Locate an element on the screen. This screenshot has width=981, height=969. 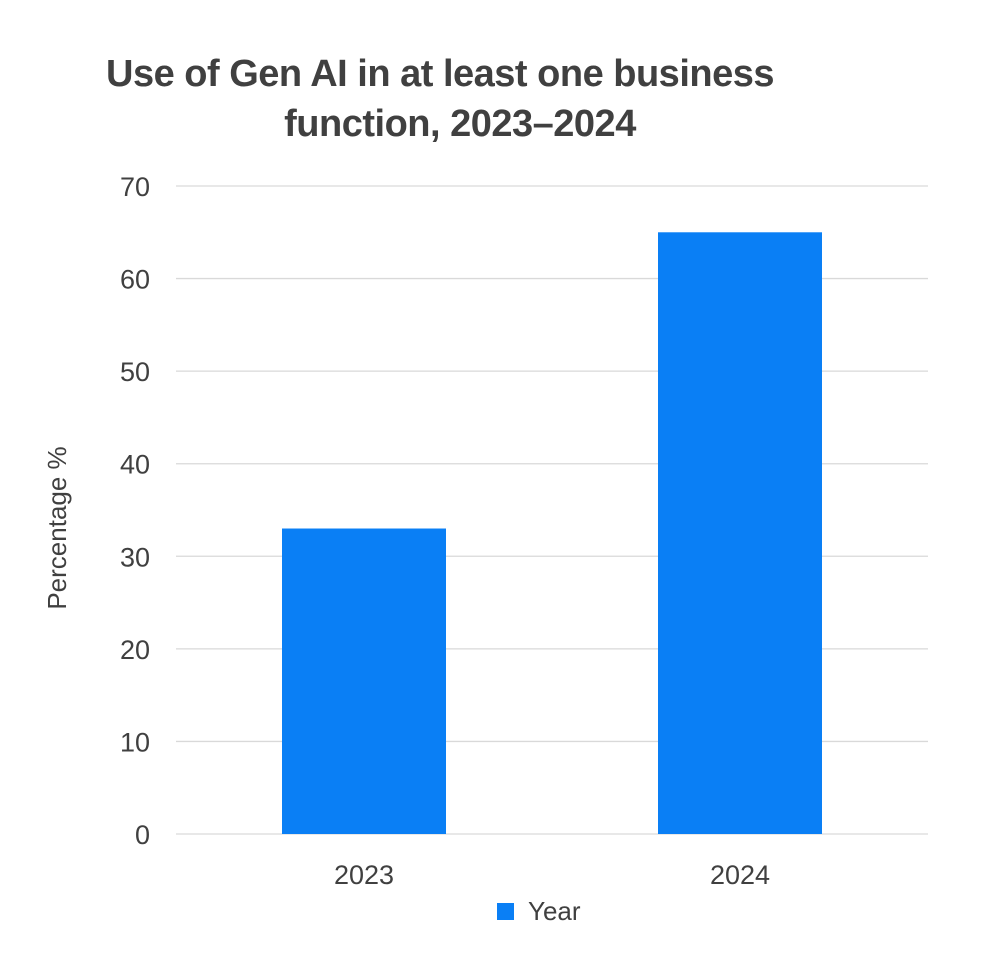
legend: Year is located at coordinates (539, 911).